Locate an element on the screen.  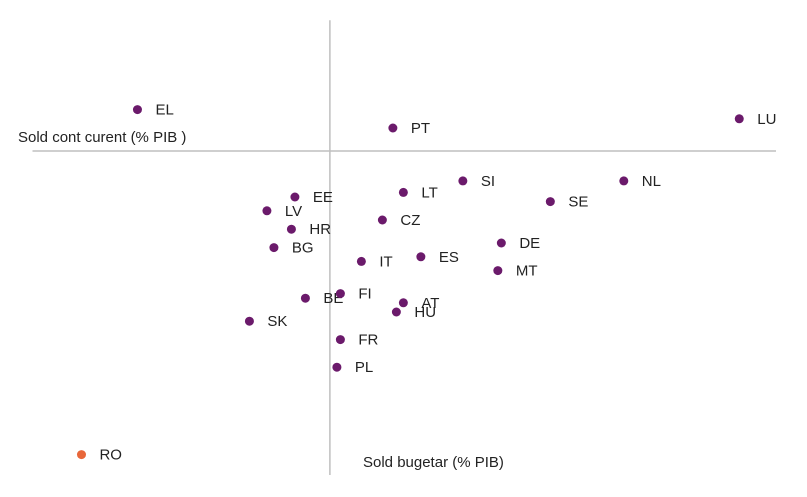
point-label: LT is located at coordinates (429, 192).